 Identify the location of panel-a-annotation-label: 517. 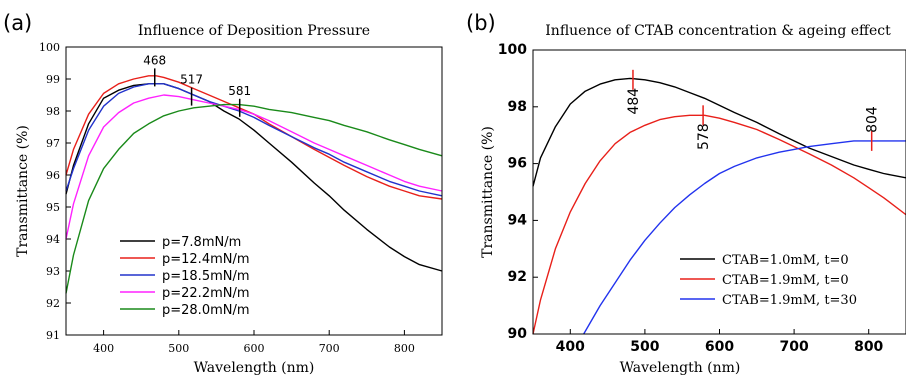
(191, 80).